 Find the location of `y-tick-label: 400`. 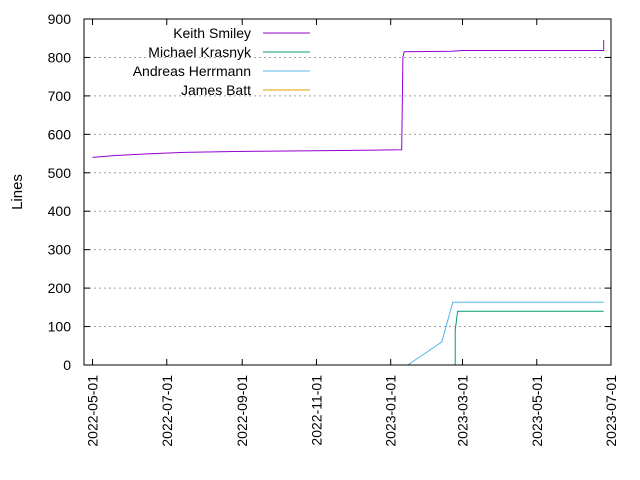

y-tick-label: 400 is located at coordinates (60, 211).